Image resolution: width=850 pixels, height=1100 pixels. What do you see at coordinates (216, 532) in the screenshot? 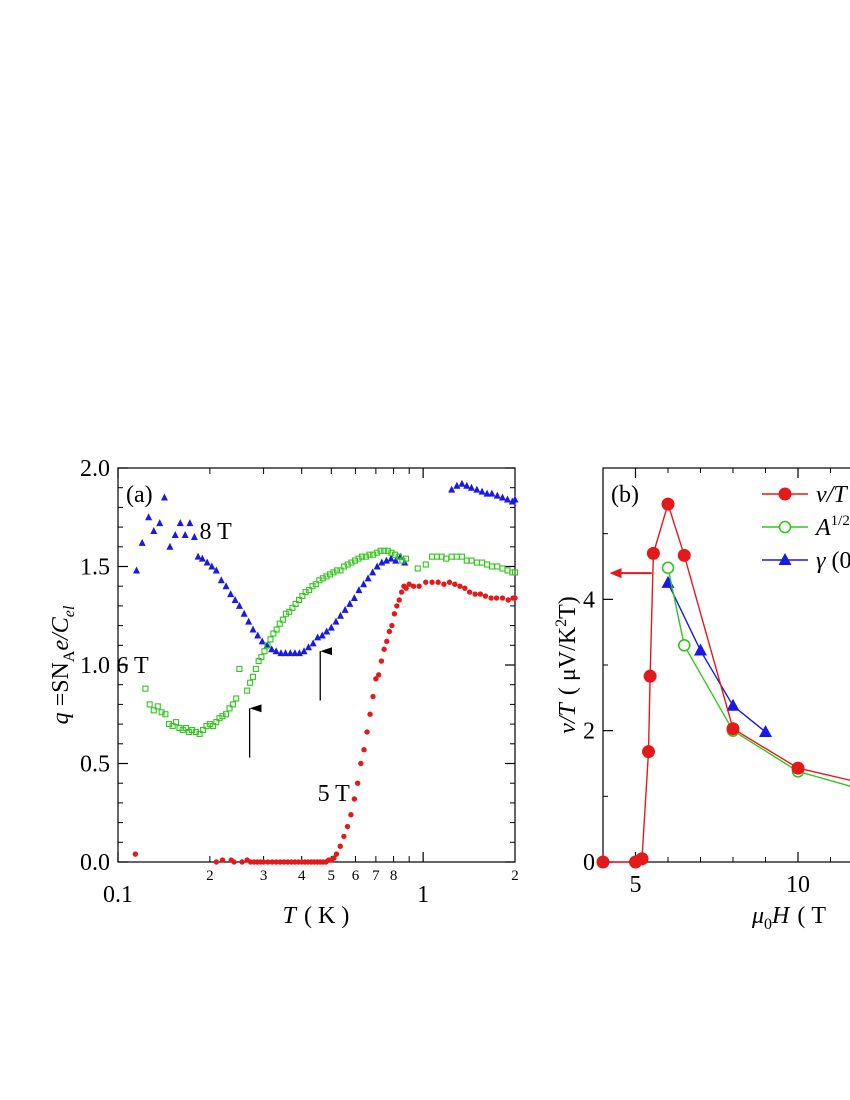
I see `series-annotation: 8 T` at bounding box center [216, 532].